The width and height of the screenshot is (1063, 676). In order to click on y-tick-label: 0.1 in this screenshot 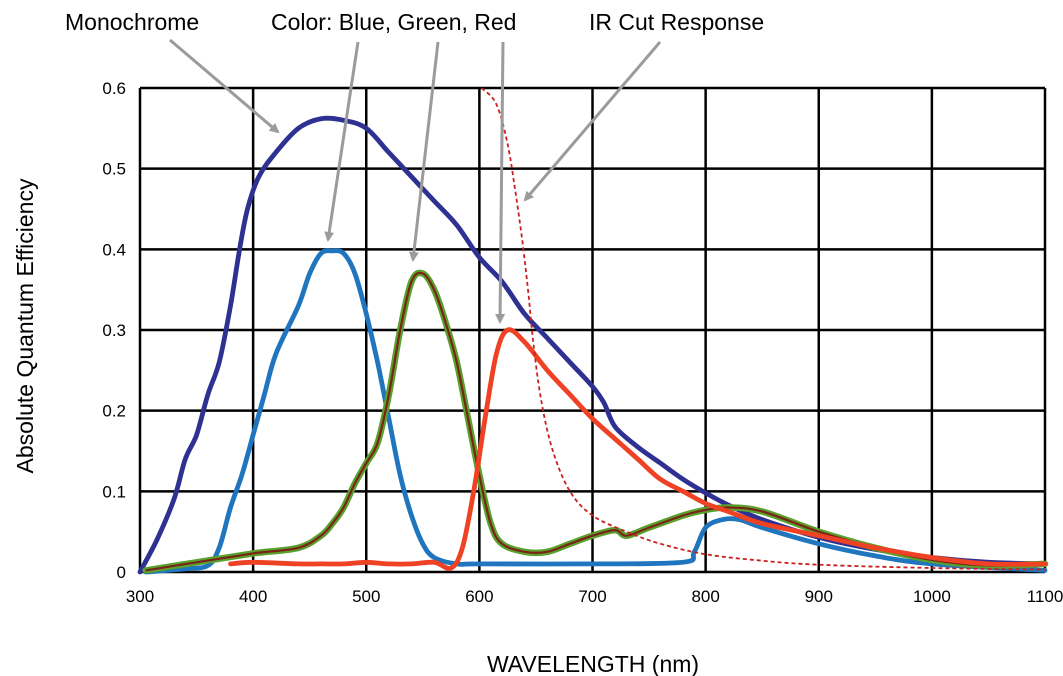, I will do `click(114, 491)`.